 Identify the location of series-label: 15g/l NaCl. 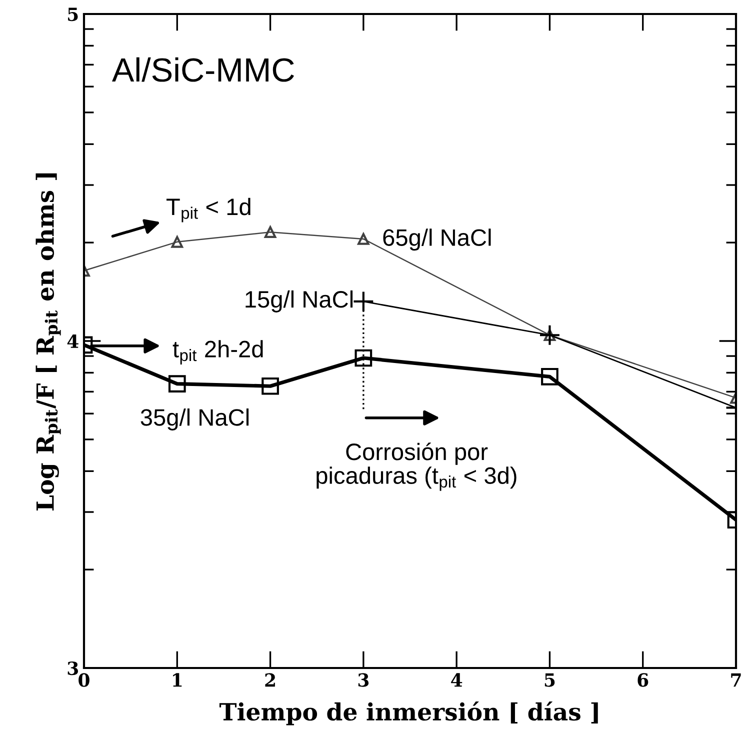
(299, 301).